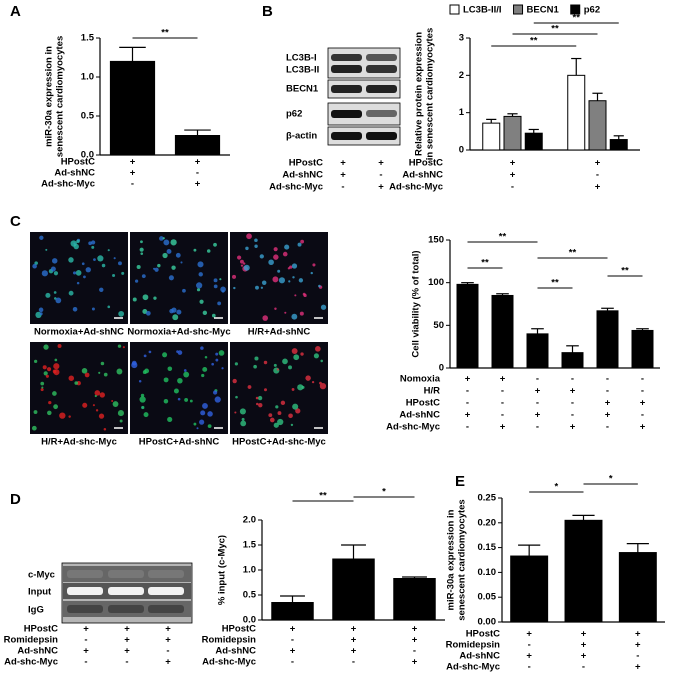 The image size is (677, 676). I want to click on y-tick-label: 3, so click(461, 38).